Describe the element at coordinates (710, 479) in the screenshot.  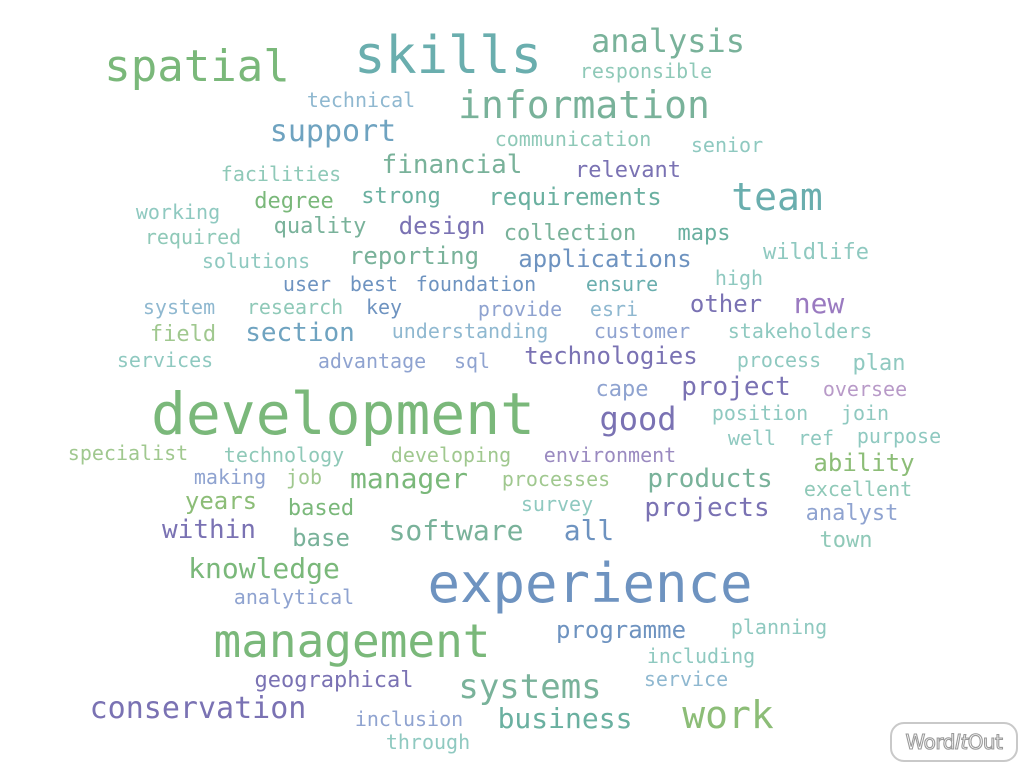
I see `cloud-word: products` at that location.